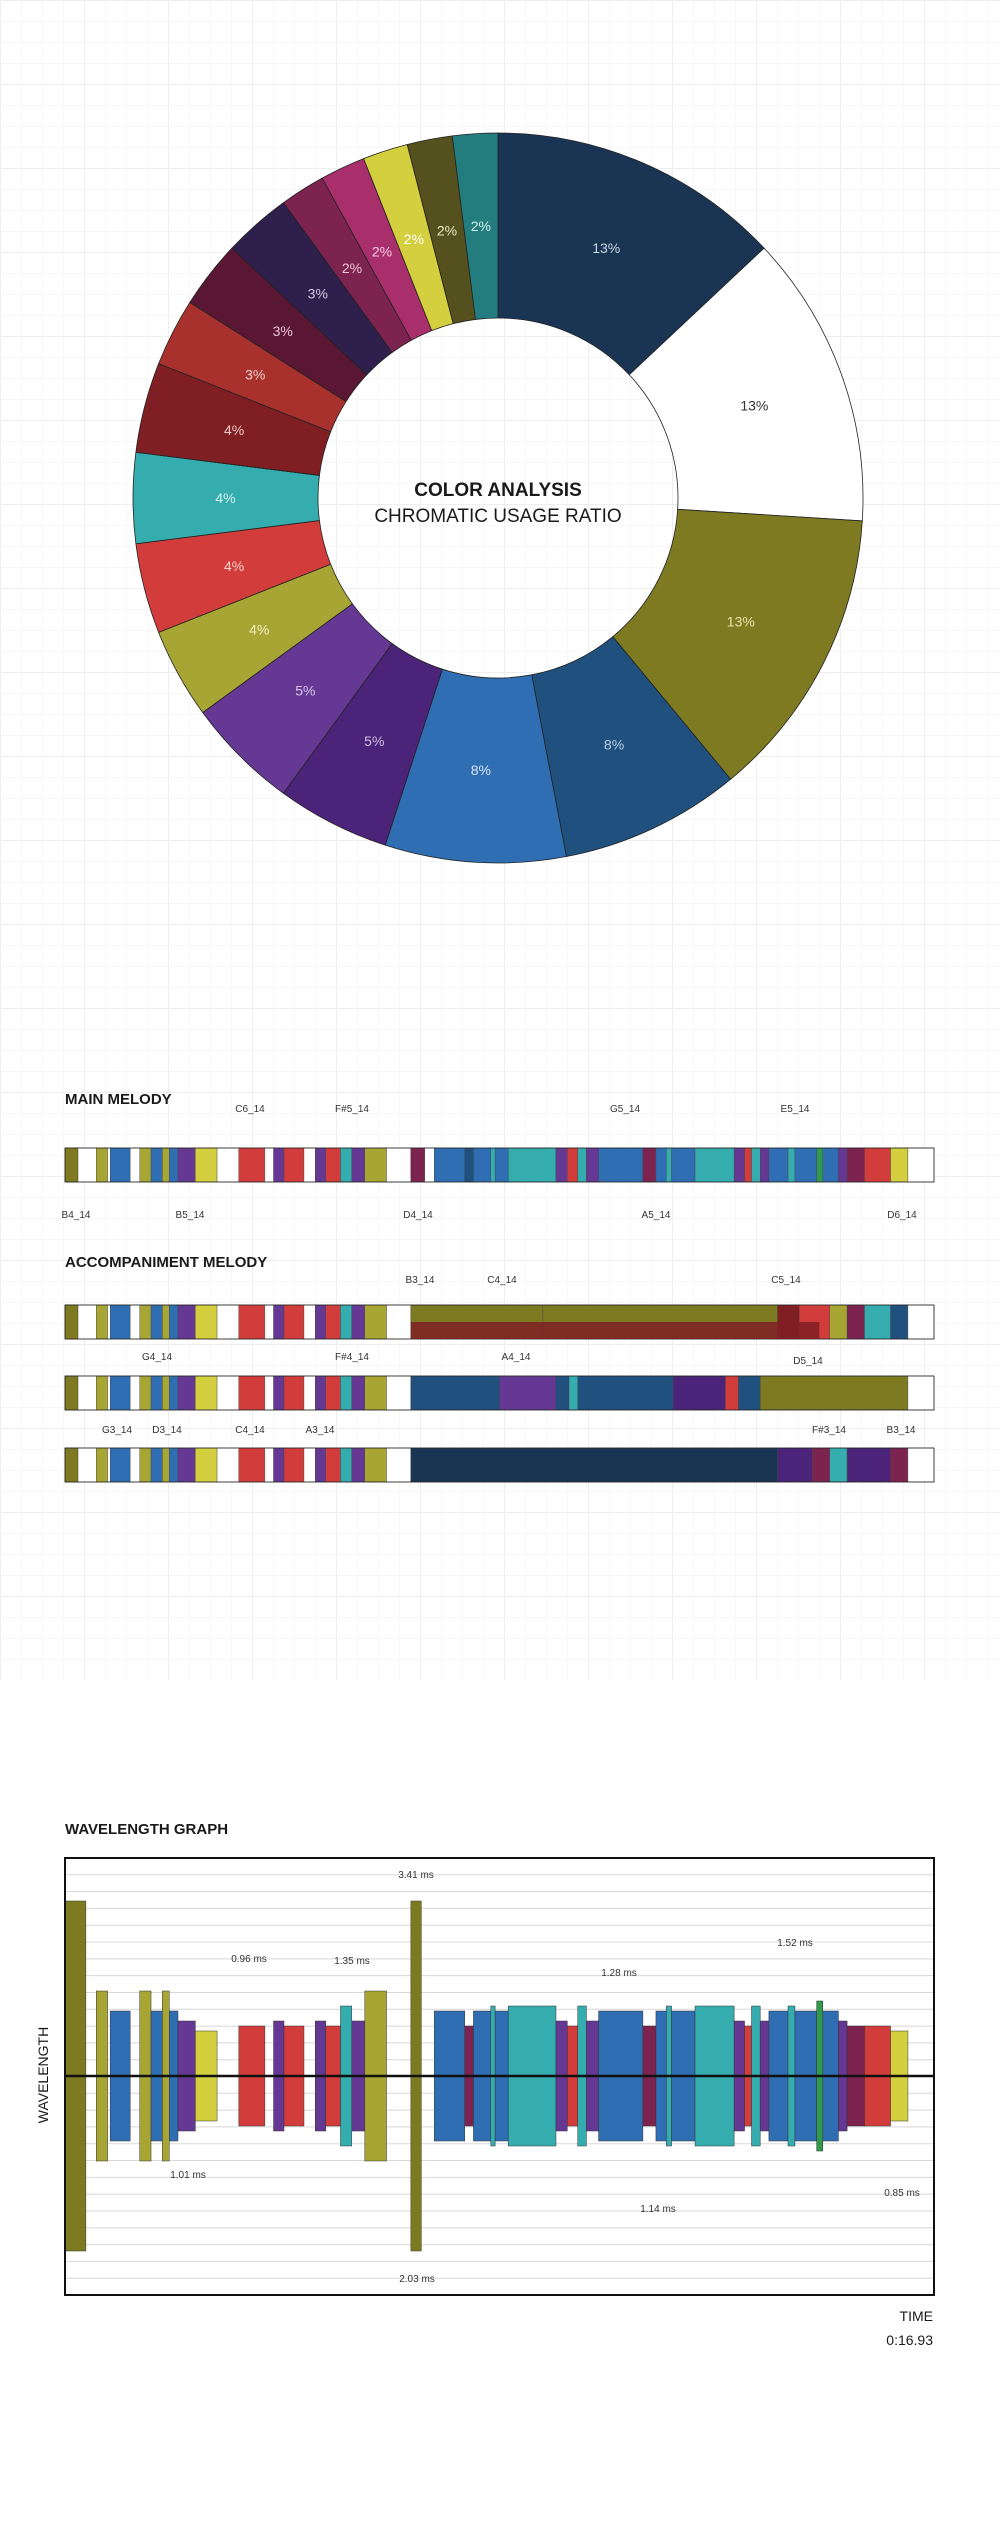 Image resolution: width=1000 pixels, height=2524 pixels. Describe the element at coordinates (516, 1357) in the screenshot. I see `note-label-a4: A4_14` at that location.